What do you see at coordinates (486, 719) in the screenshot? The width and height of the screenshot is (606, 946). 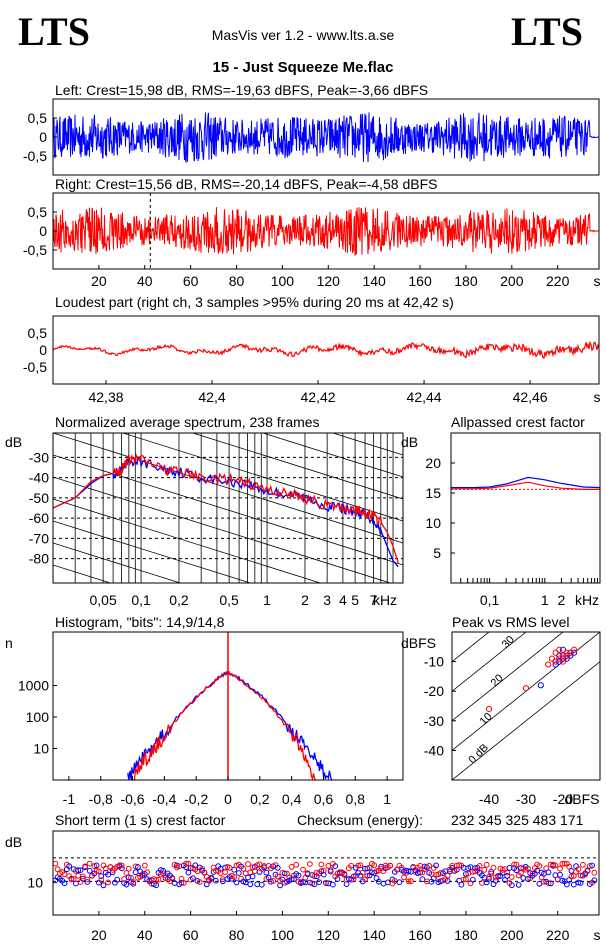 I see `diagonal-label: 10` at bounding box center [486, 719].